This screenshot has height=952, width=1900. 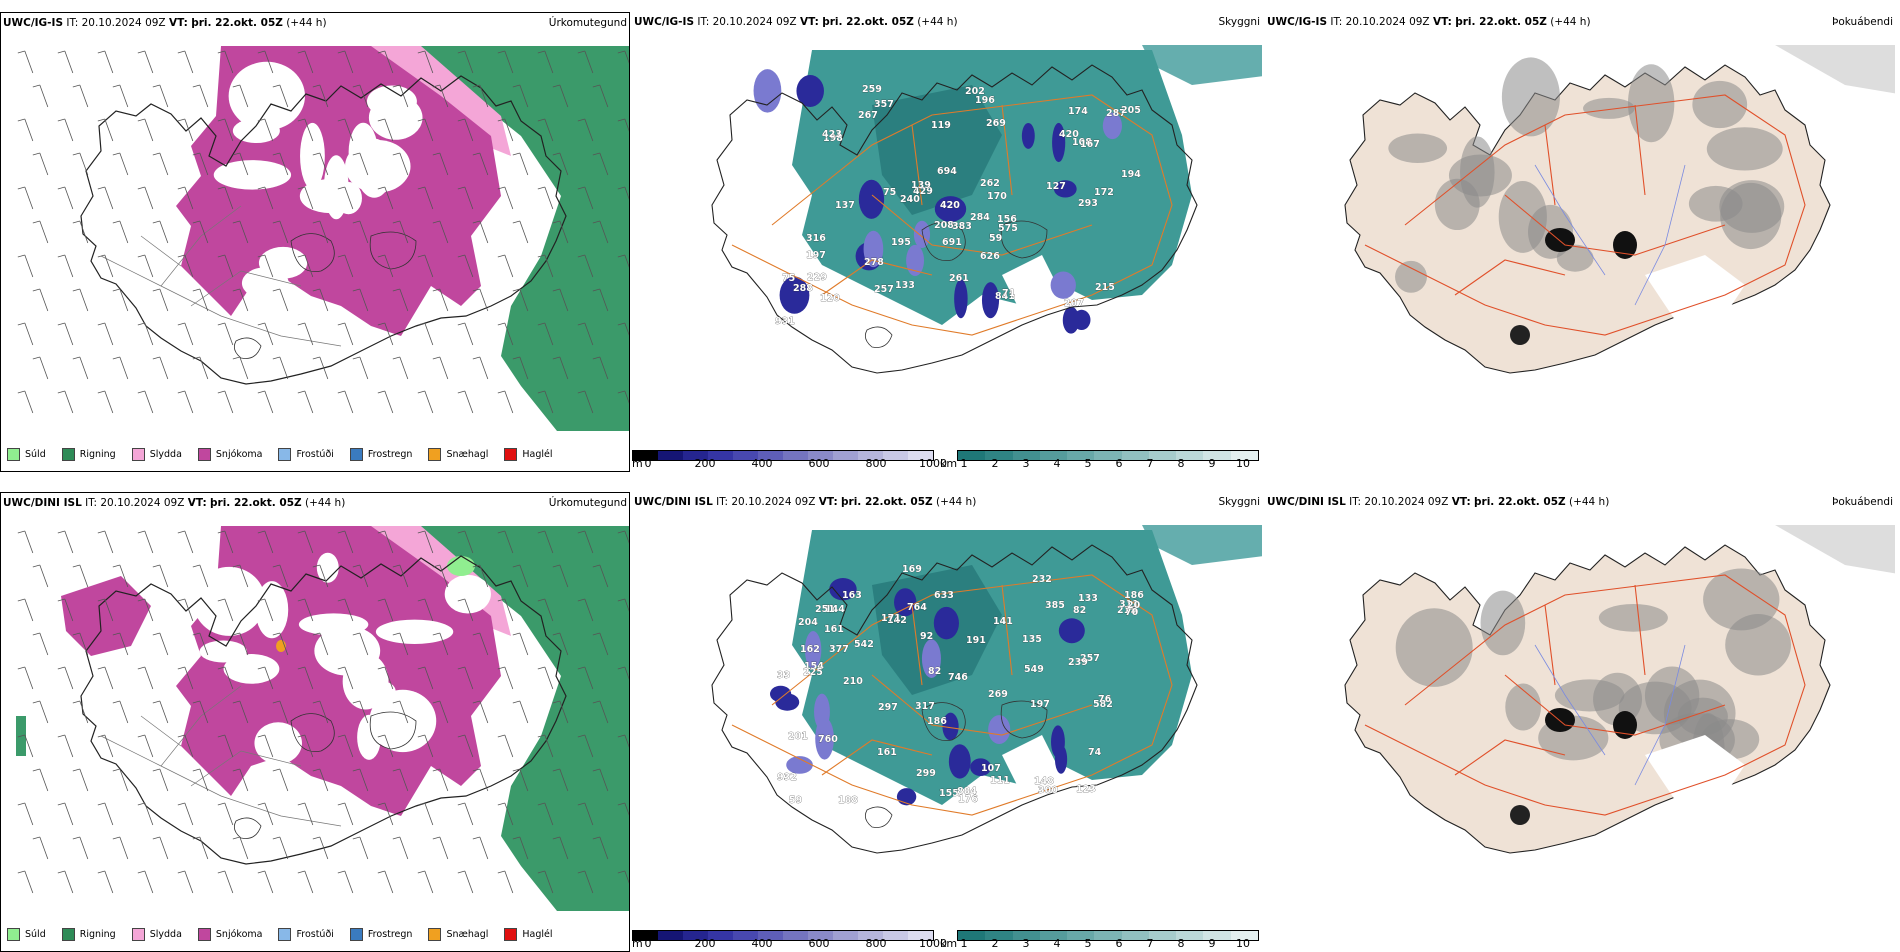 What do you see at coordinates (887, 752) in the screenshot?
I see `visibility-value-label: 161` at bounding box center [887, 752].